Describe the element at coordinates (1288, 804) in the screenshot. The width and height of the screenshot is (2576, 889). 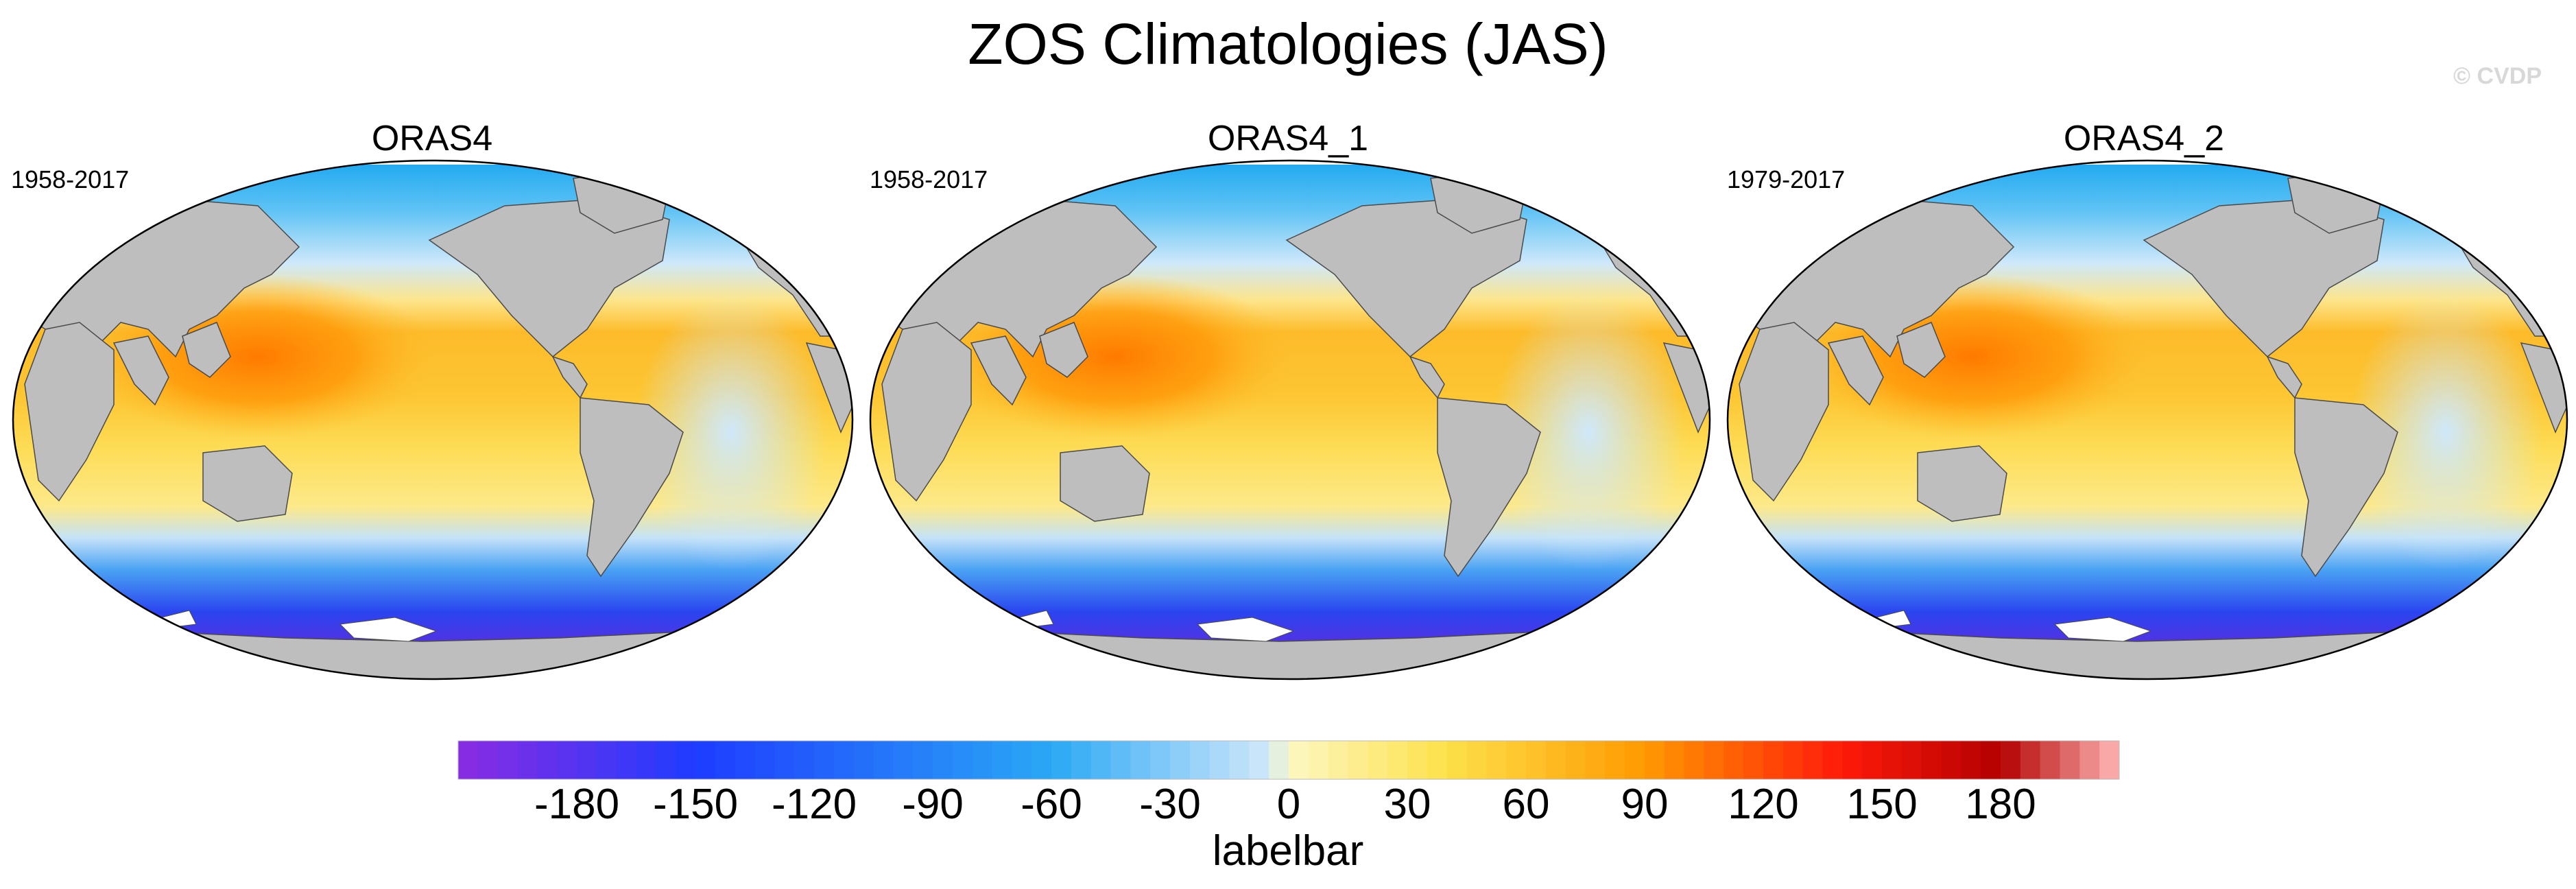
I see `colorbar-tick: 0` at that location.